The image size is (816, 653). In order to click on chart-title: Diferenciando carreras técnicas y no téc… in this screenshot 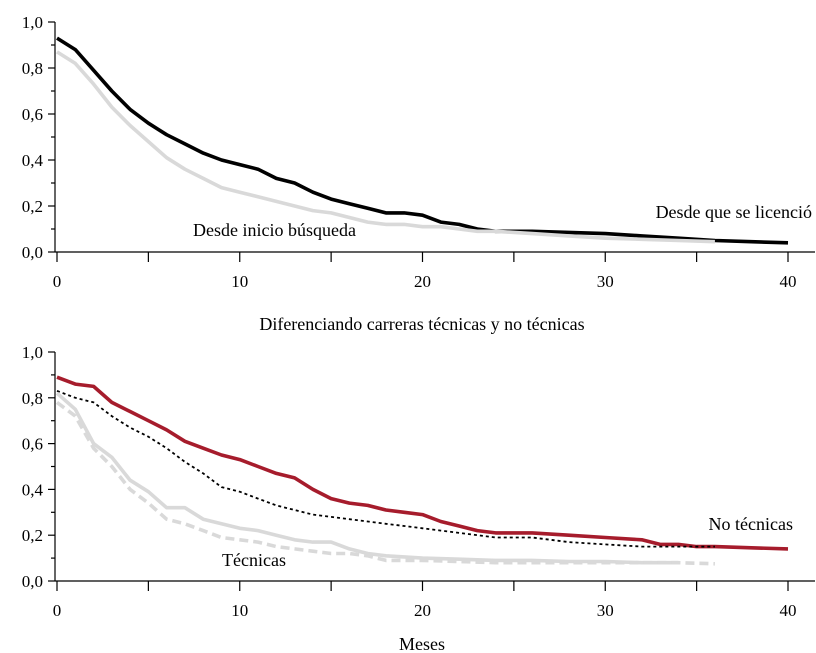, I will do `click(421, 324)`.